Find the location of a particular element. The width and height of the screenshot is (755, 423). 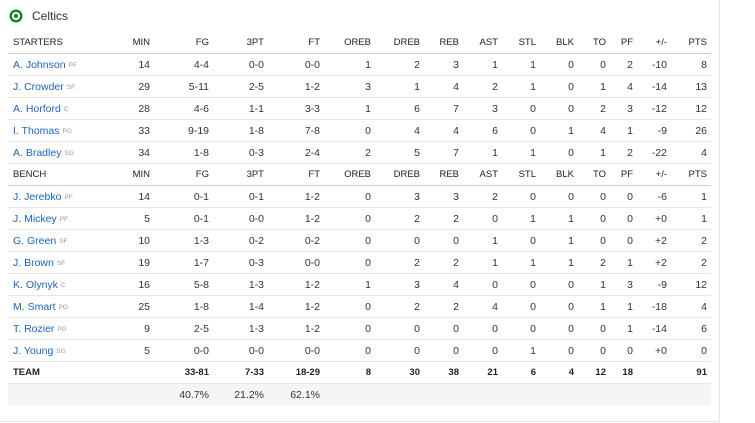

stat-cell: 29 is located at coordinates (129, 86).